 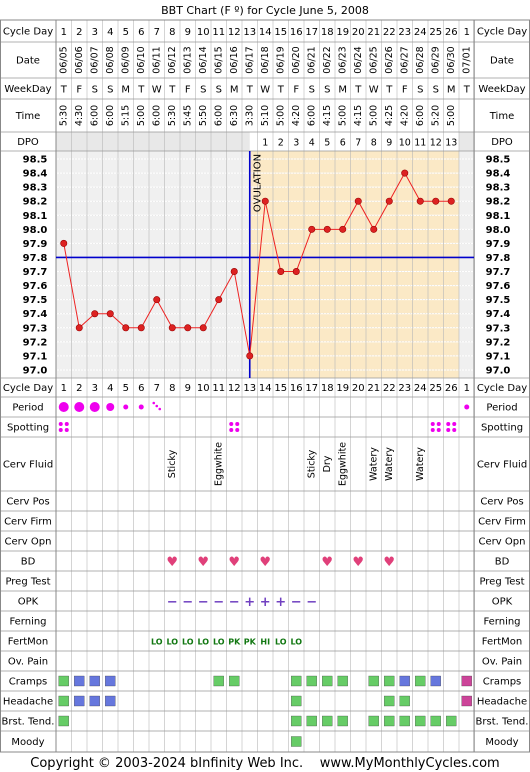 What do you see at coordinates (63, 115) in the screenshot?
I see `time-cell: 5:30` at bounding box center [63, 115].